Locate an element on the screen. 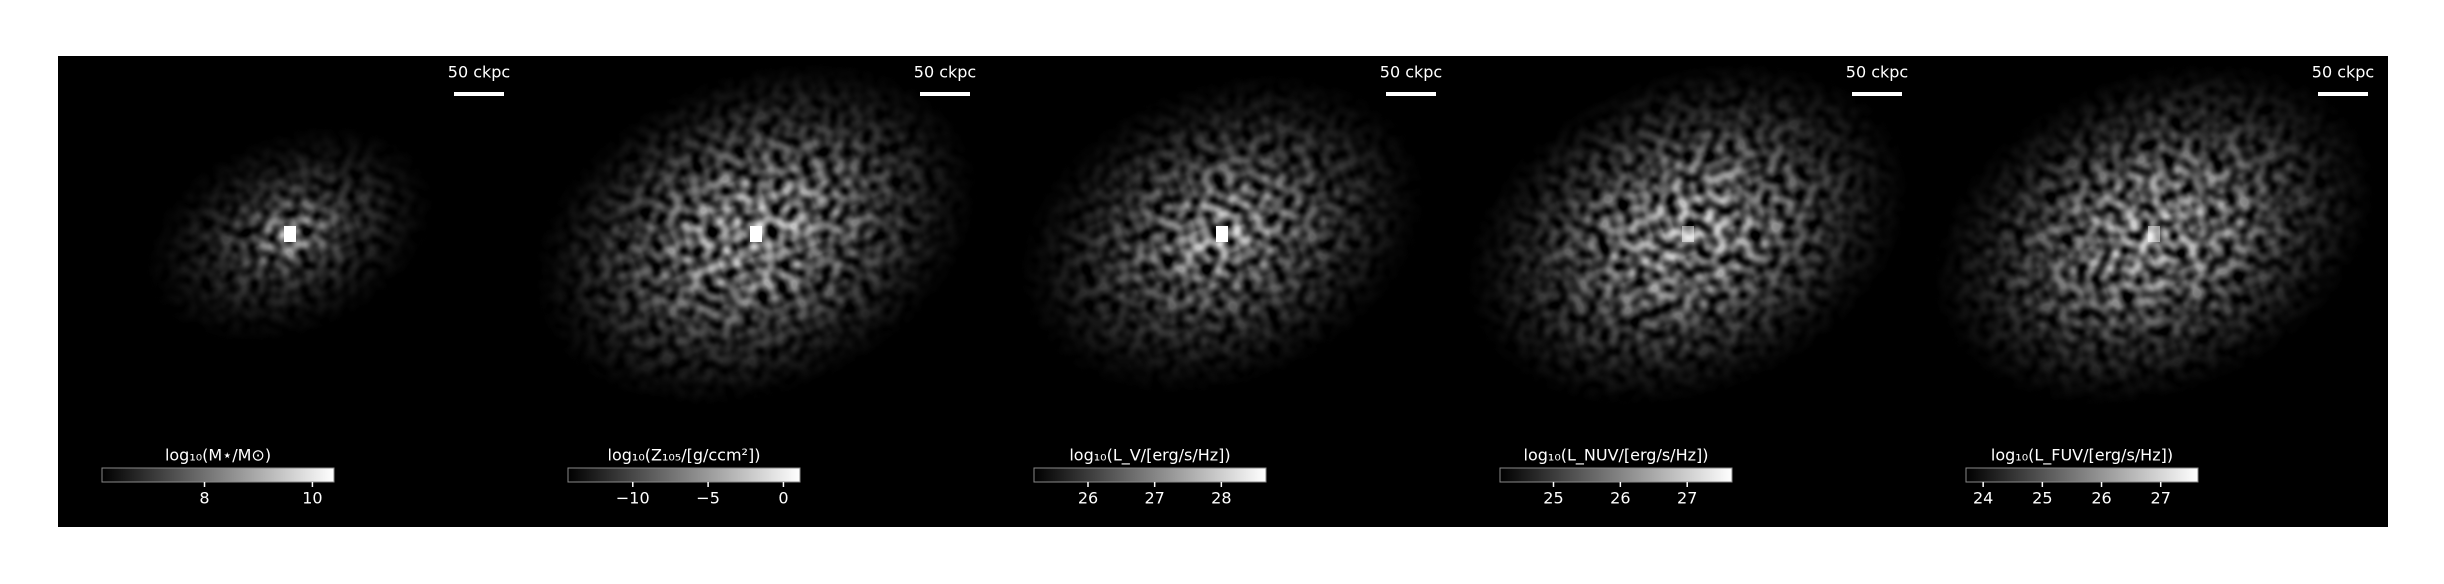 The width and height of the screenshot is (2444, 584). colorbar-label: log₁₀(L_V/[erg/s/Hz]) is located at coordinates (1149, 456).